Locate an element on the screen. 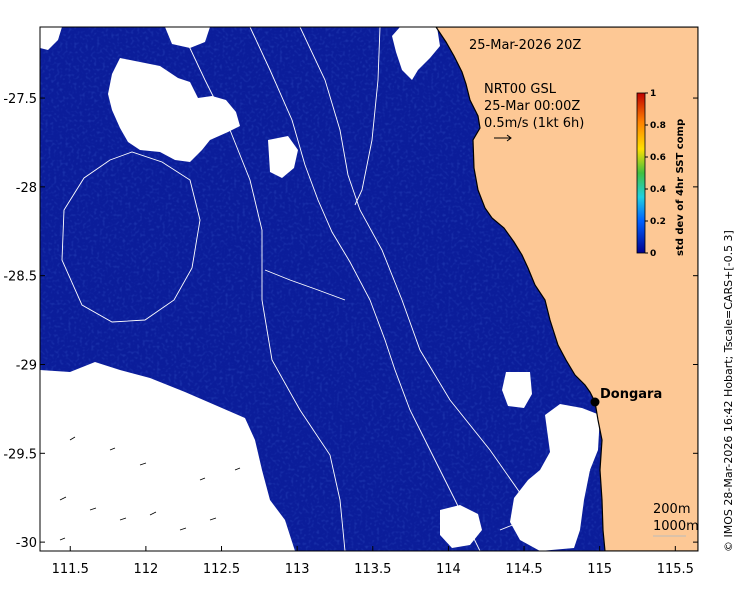 This screenshot has height=592, width=740. colorbar-tick-label: 0.2 is located at coordinates (658, 222).